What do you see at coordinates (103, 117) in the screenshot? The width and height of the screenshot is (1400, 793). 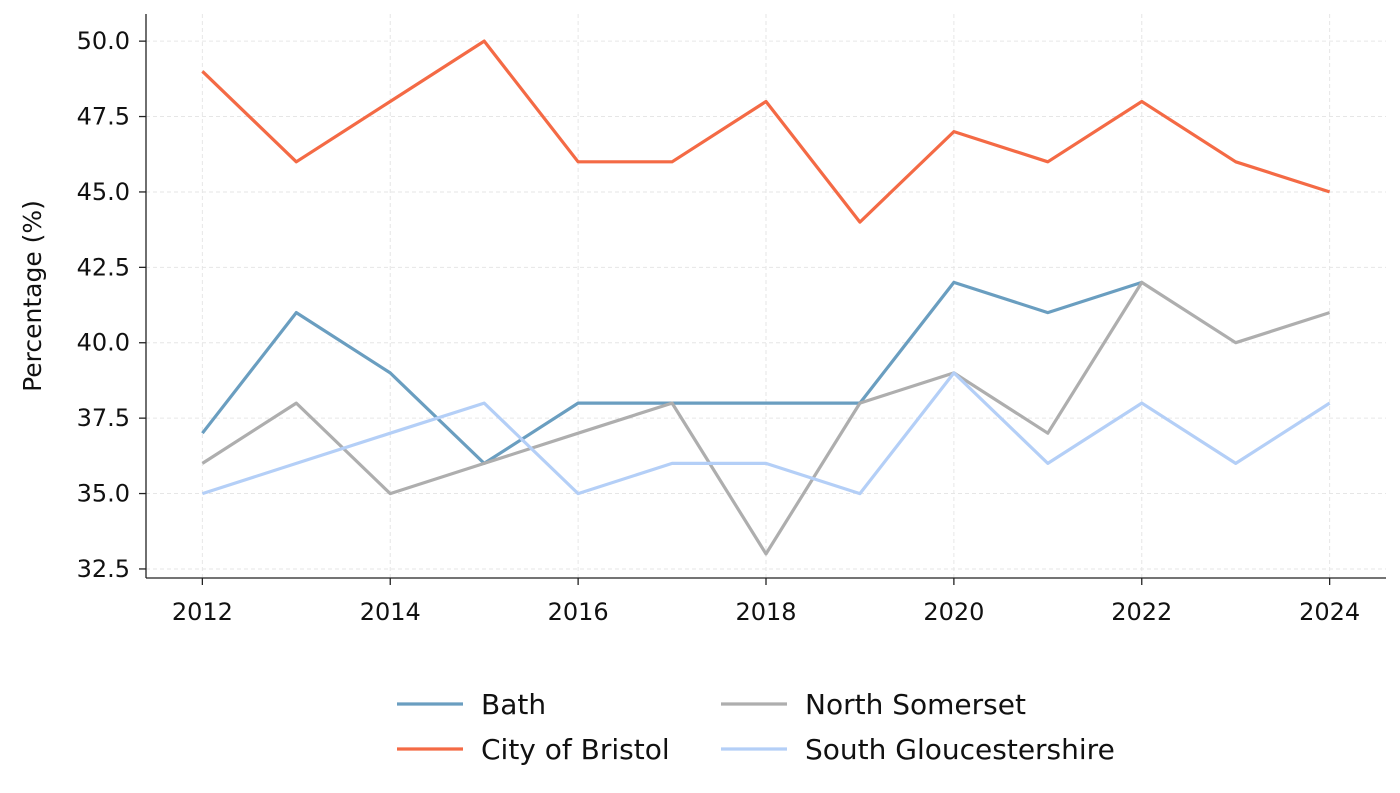 I see `y-tick-label: 47.5` at bounding box center [103, 117].